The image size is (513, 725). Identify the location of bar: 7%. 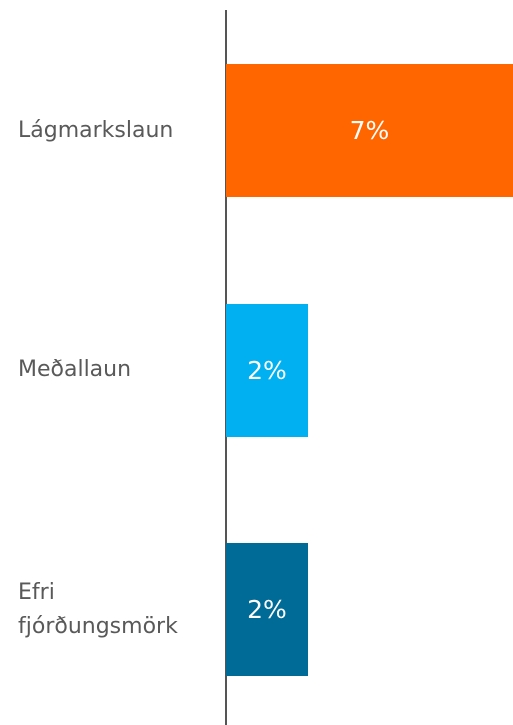
(369, 130).